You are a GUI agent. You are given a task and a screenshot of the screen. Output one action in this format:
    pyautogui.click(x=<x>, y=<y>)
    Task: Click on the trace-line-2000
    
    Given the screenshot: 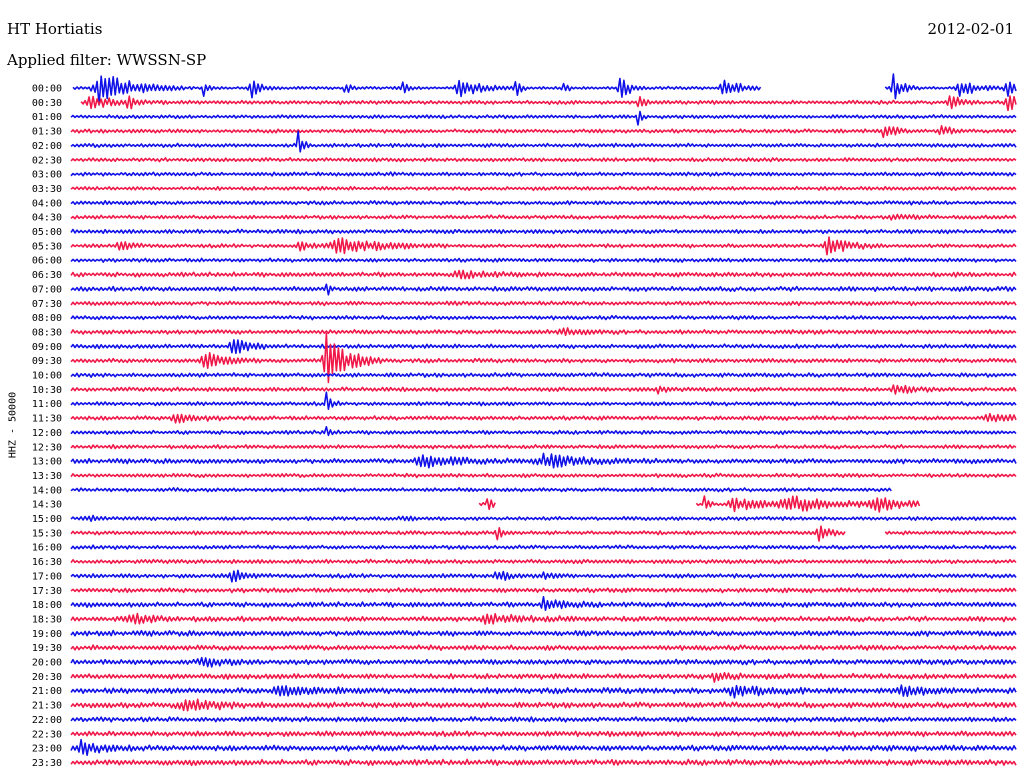 What is the action you would take?
    pyautogui.click(x=543, y=662)
    